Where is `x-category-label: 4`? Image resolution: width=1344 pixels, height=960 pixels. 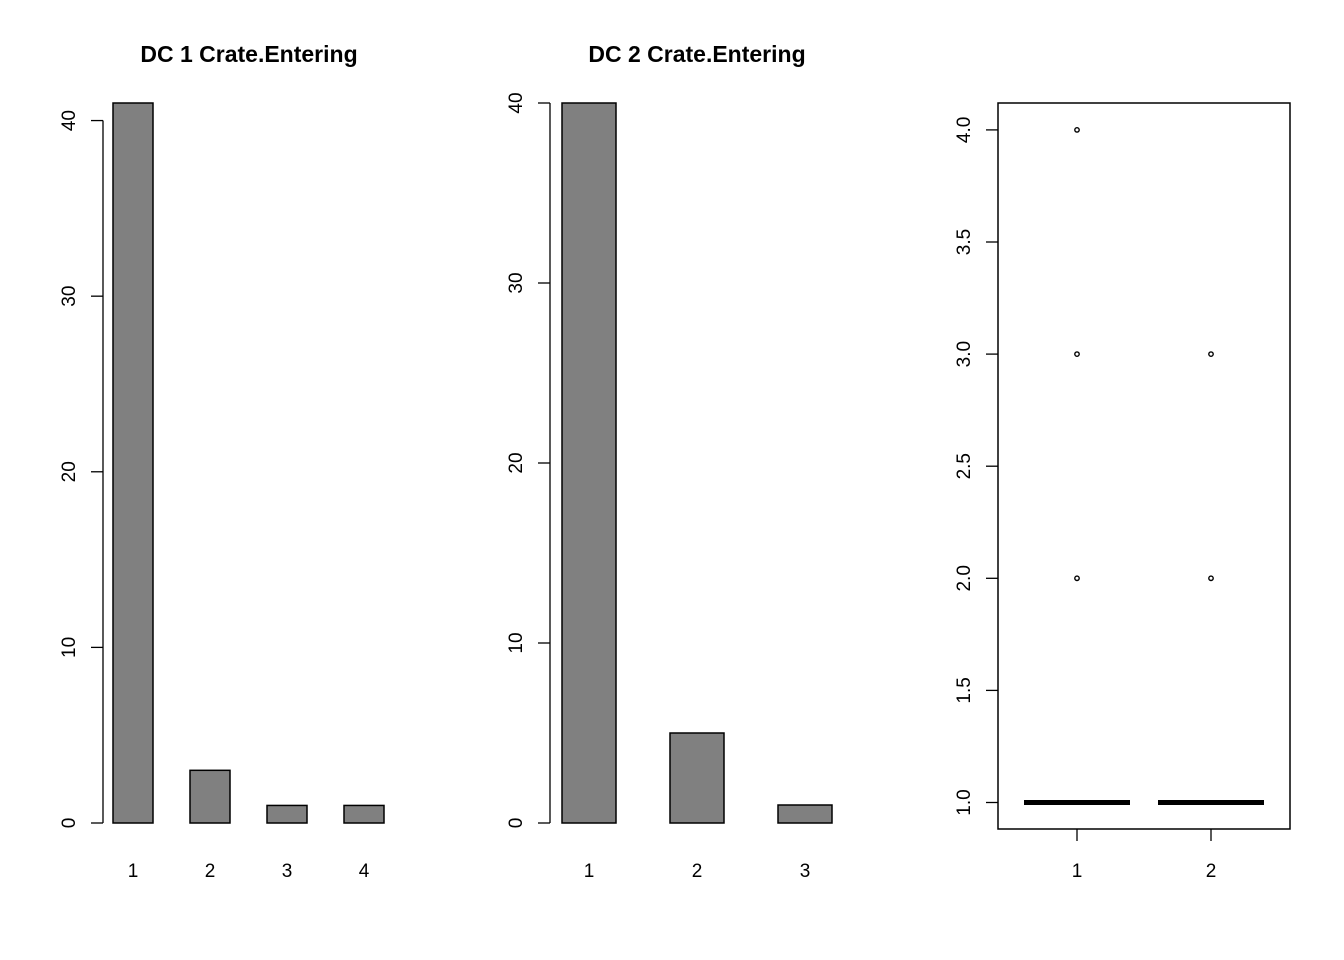
x-category-label: 4 is located at coordinates (364, 871).